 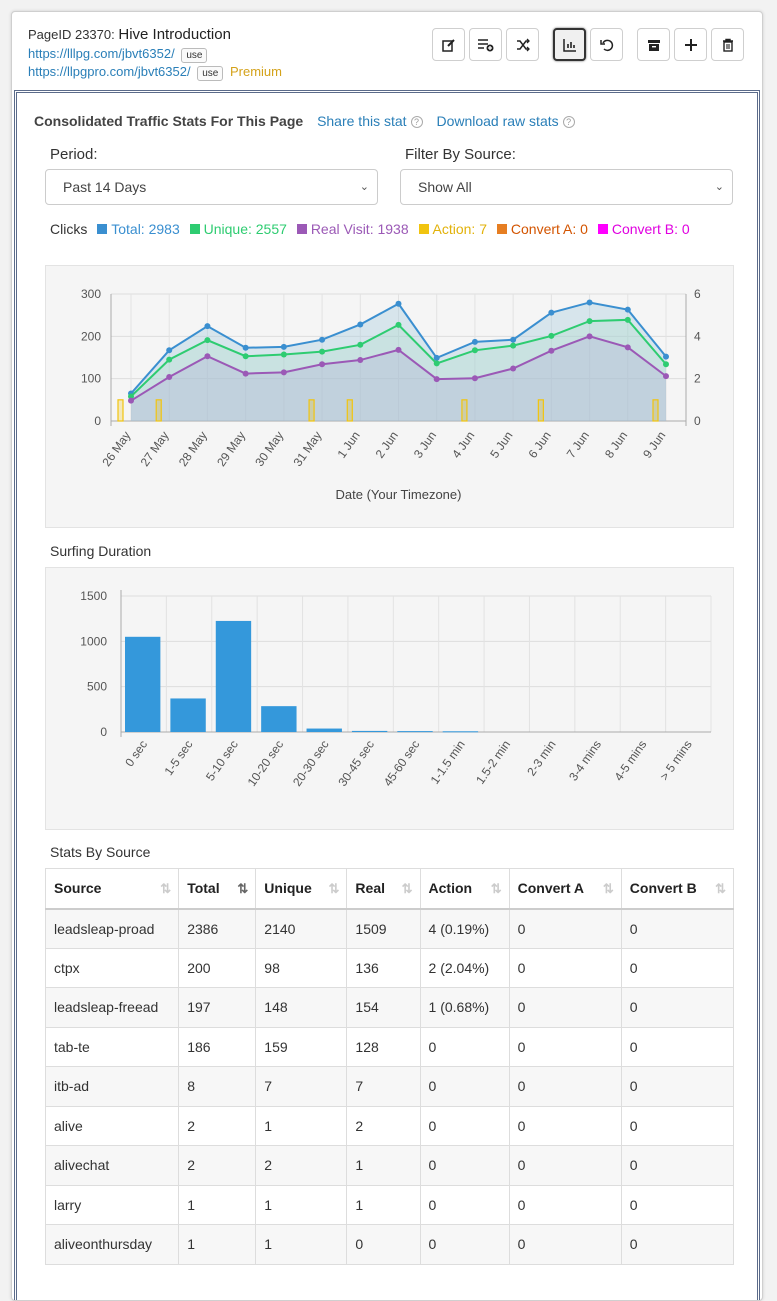 What do you see at coordinates (608, 888) in the screenshot?
I see `sort-icon: ⇅` at bounding box center [608, 888].